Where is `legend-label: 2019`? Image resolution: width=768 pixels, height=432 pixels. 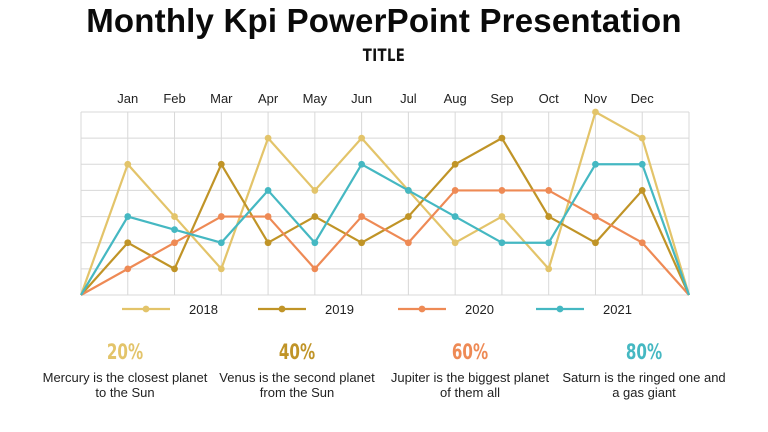
legend-label: 2019 is located at coordinates (339, 309).